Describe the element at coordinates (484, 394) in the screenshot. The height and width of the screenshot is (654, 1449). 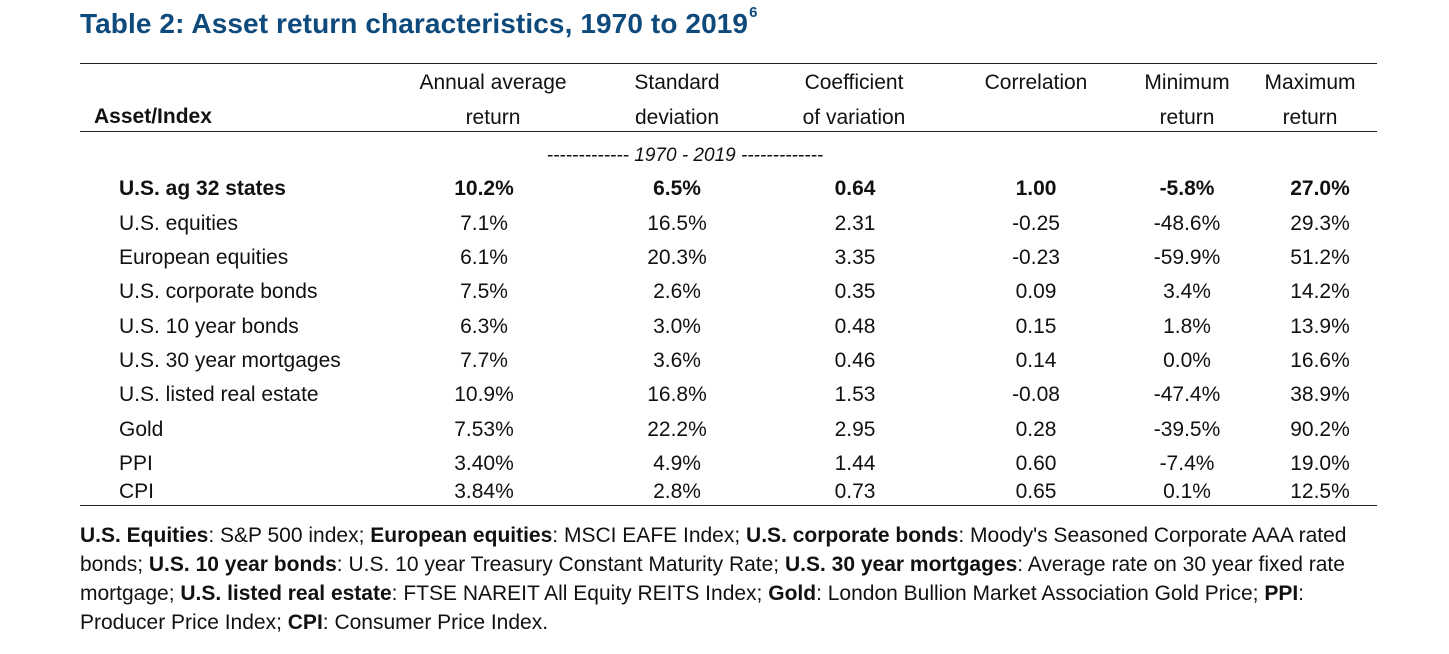
I see `cell-annual-average-return: 10.9%` at that location.